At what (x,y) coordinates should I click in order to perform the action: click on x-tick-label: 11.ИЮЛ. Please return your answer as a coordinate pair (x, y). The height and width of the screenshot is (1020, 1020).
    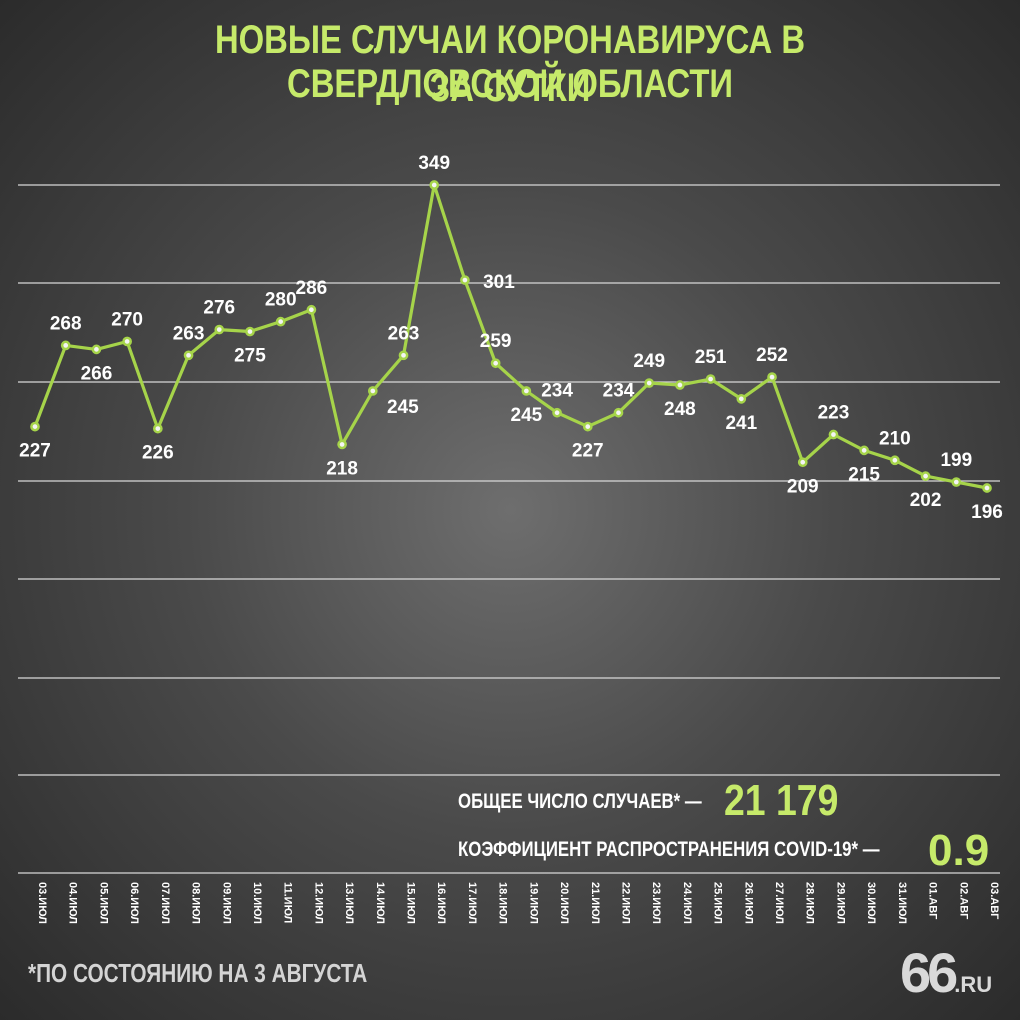
    Looking at the image, I should click on (288, 902).